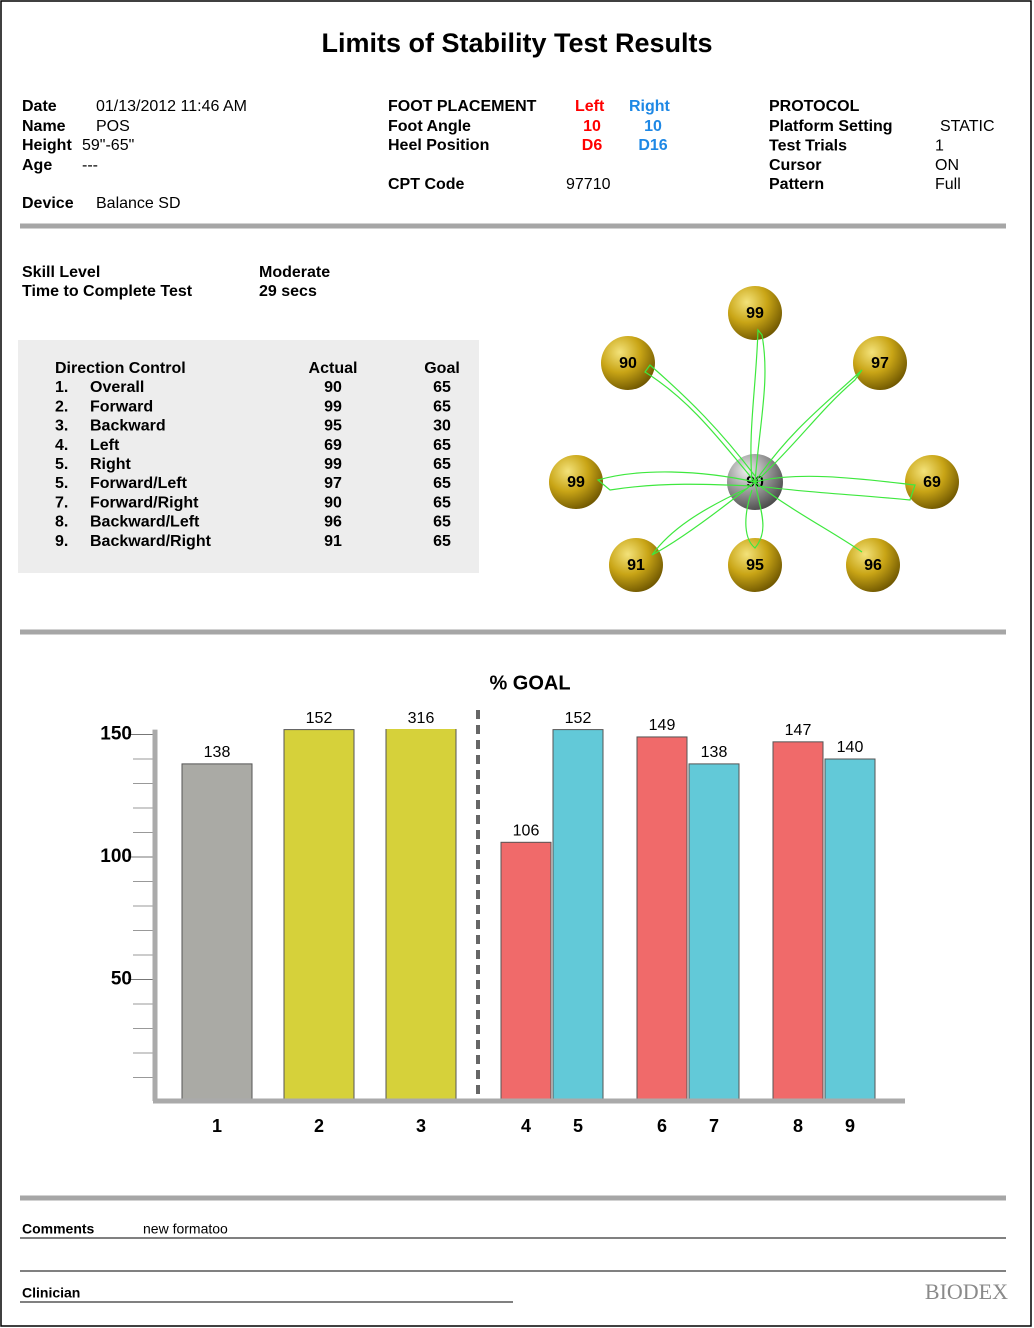 The width and height of the screenshot is (1034, 1328). Describe the element at coordinates (107, 291) in the screenshot. I see `skill-label: Time to Complete Test` at that location.